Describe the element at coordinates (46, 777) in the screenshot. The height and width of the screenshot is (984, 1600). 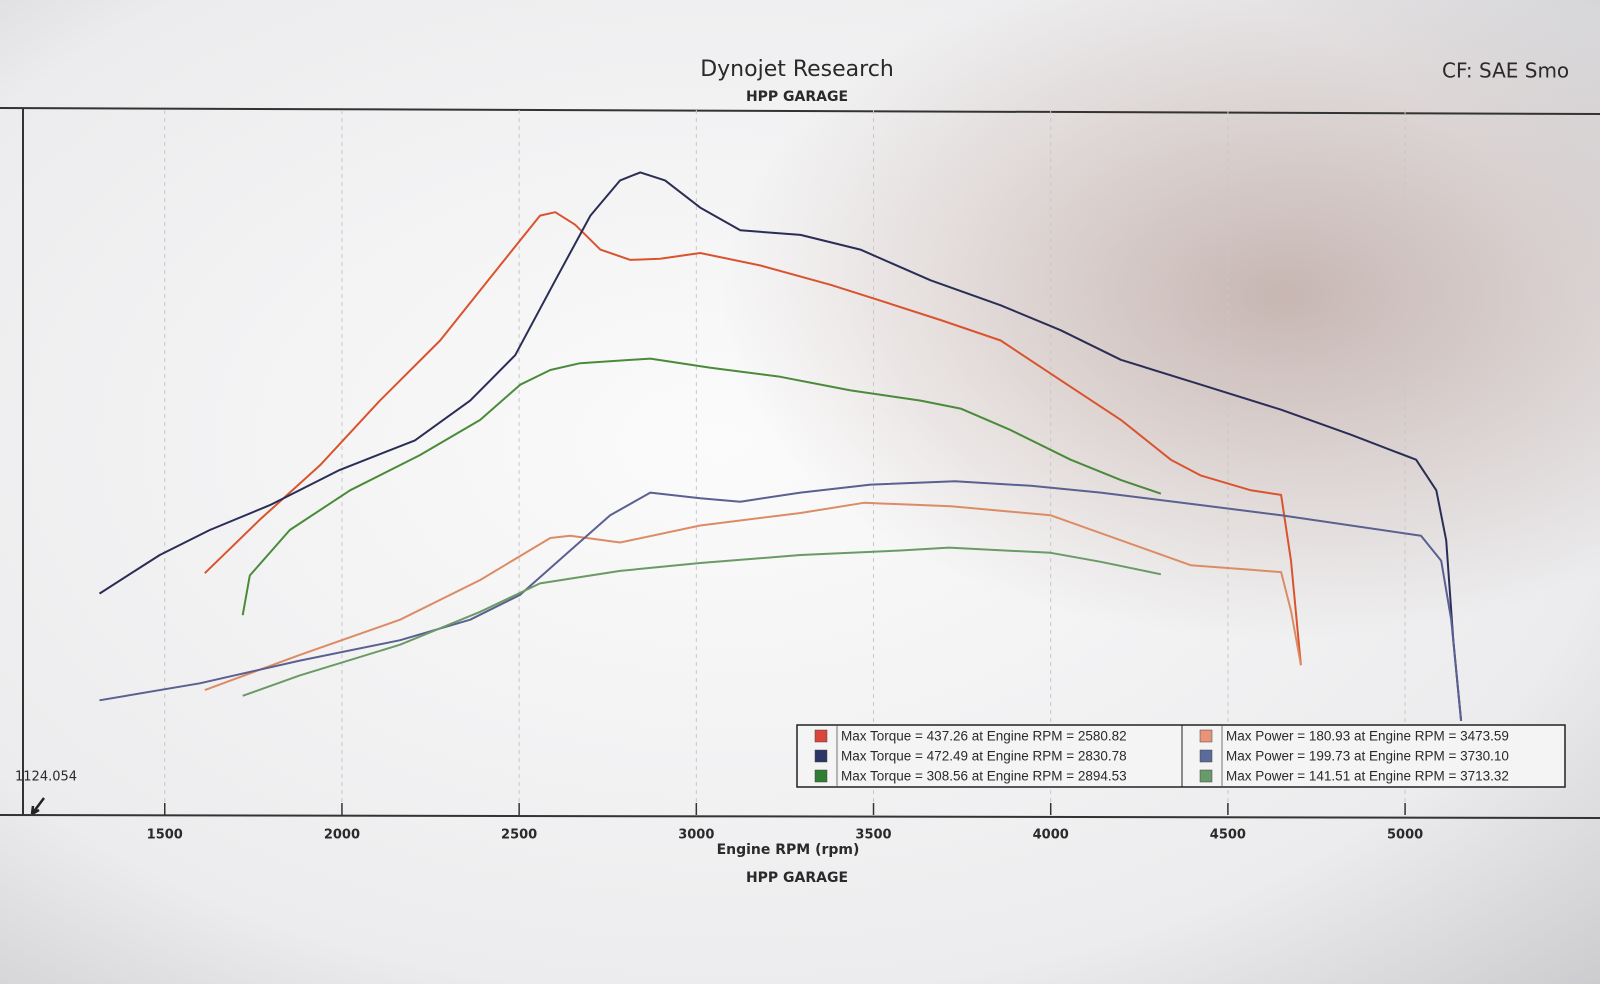
I see `cursor-readout: 1124.054` at that location.